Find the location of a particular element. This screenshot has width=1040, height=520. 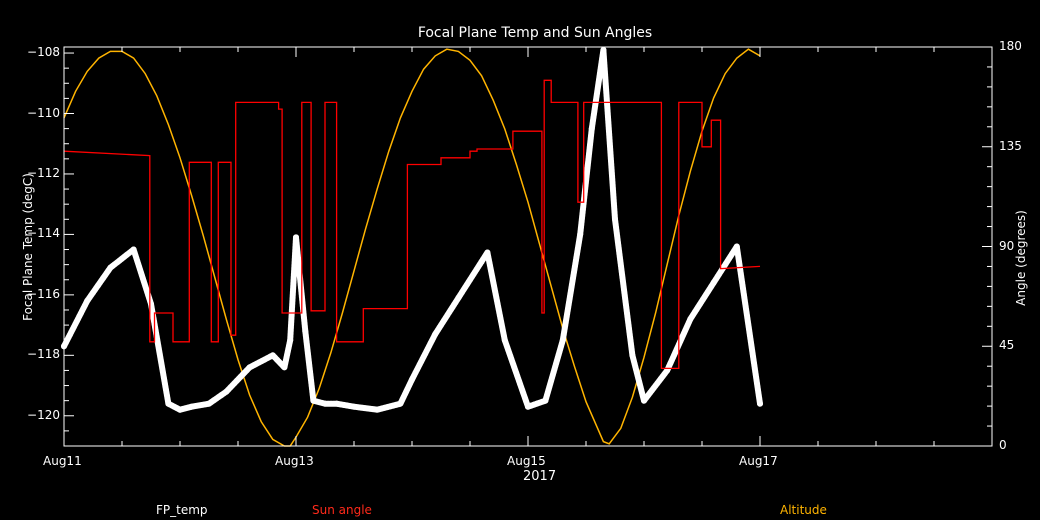

y2-tick-label: 0 is located at coordinates (1003, 445).